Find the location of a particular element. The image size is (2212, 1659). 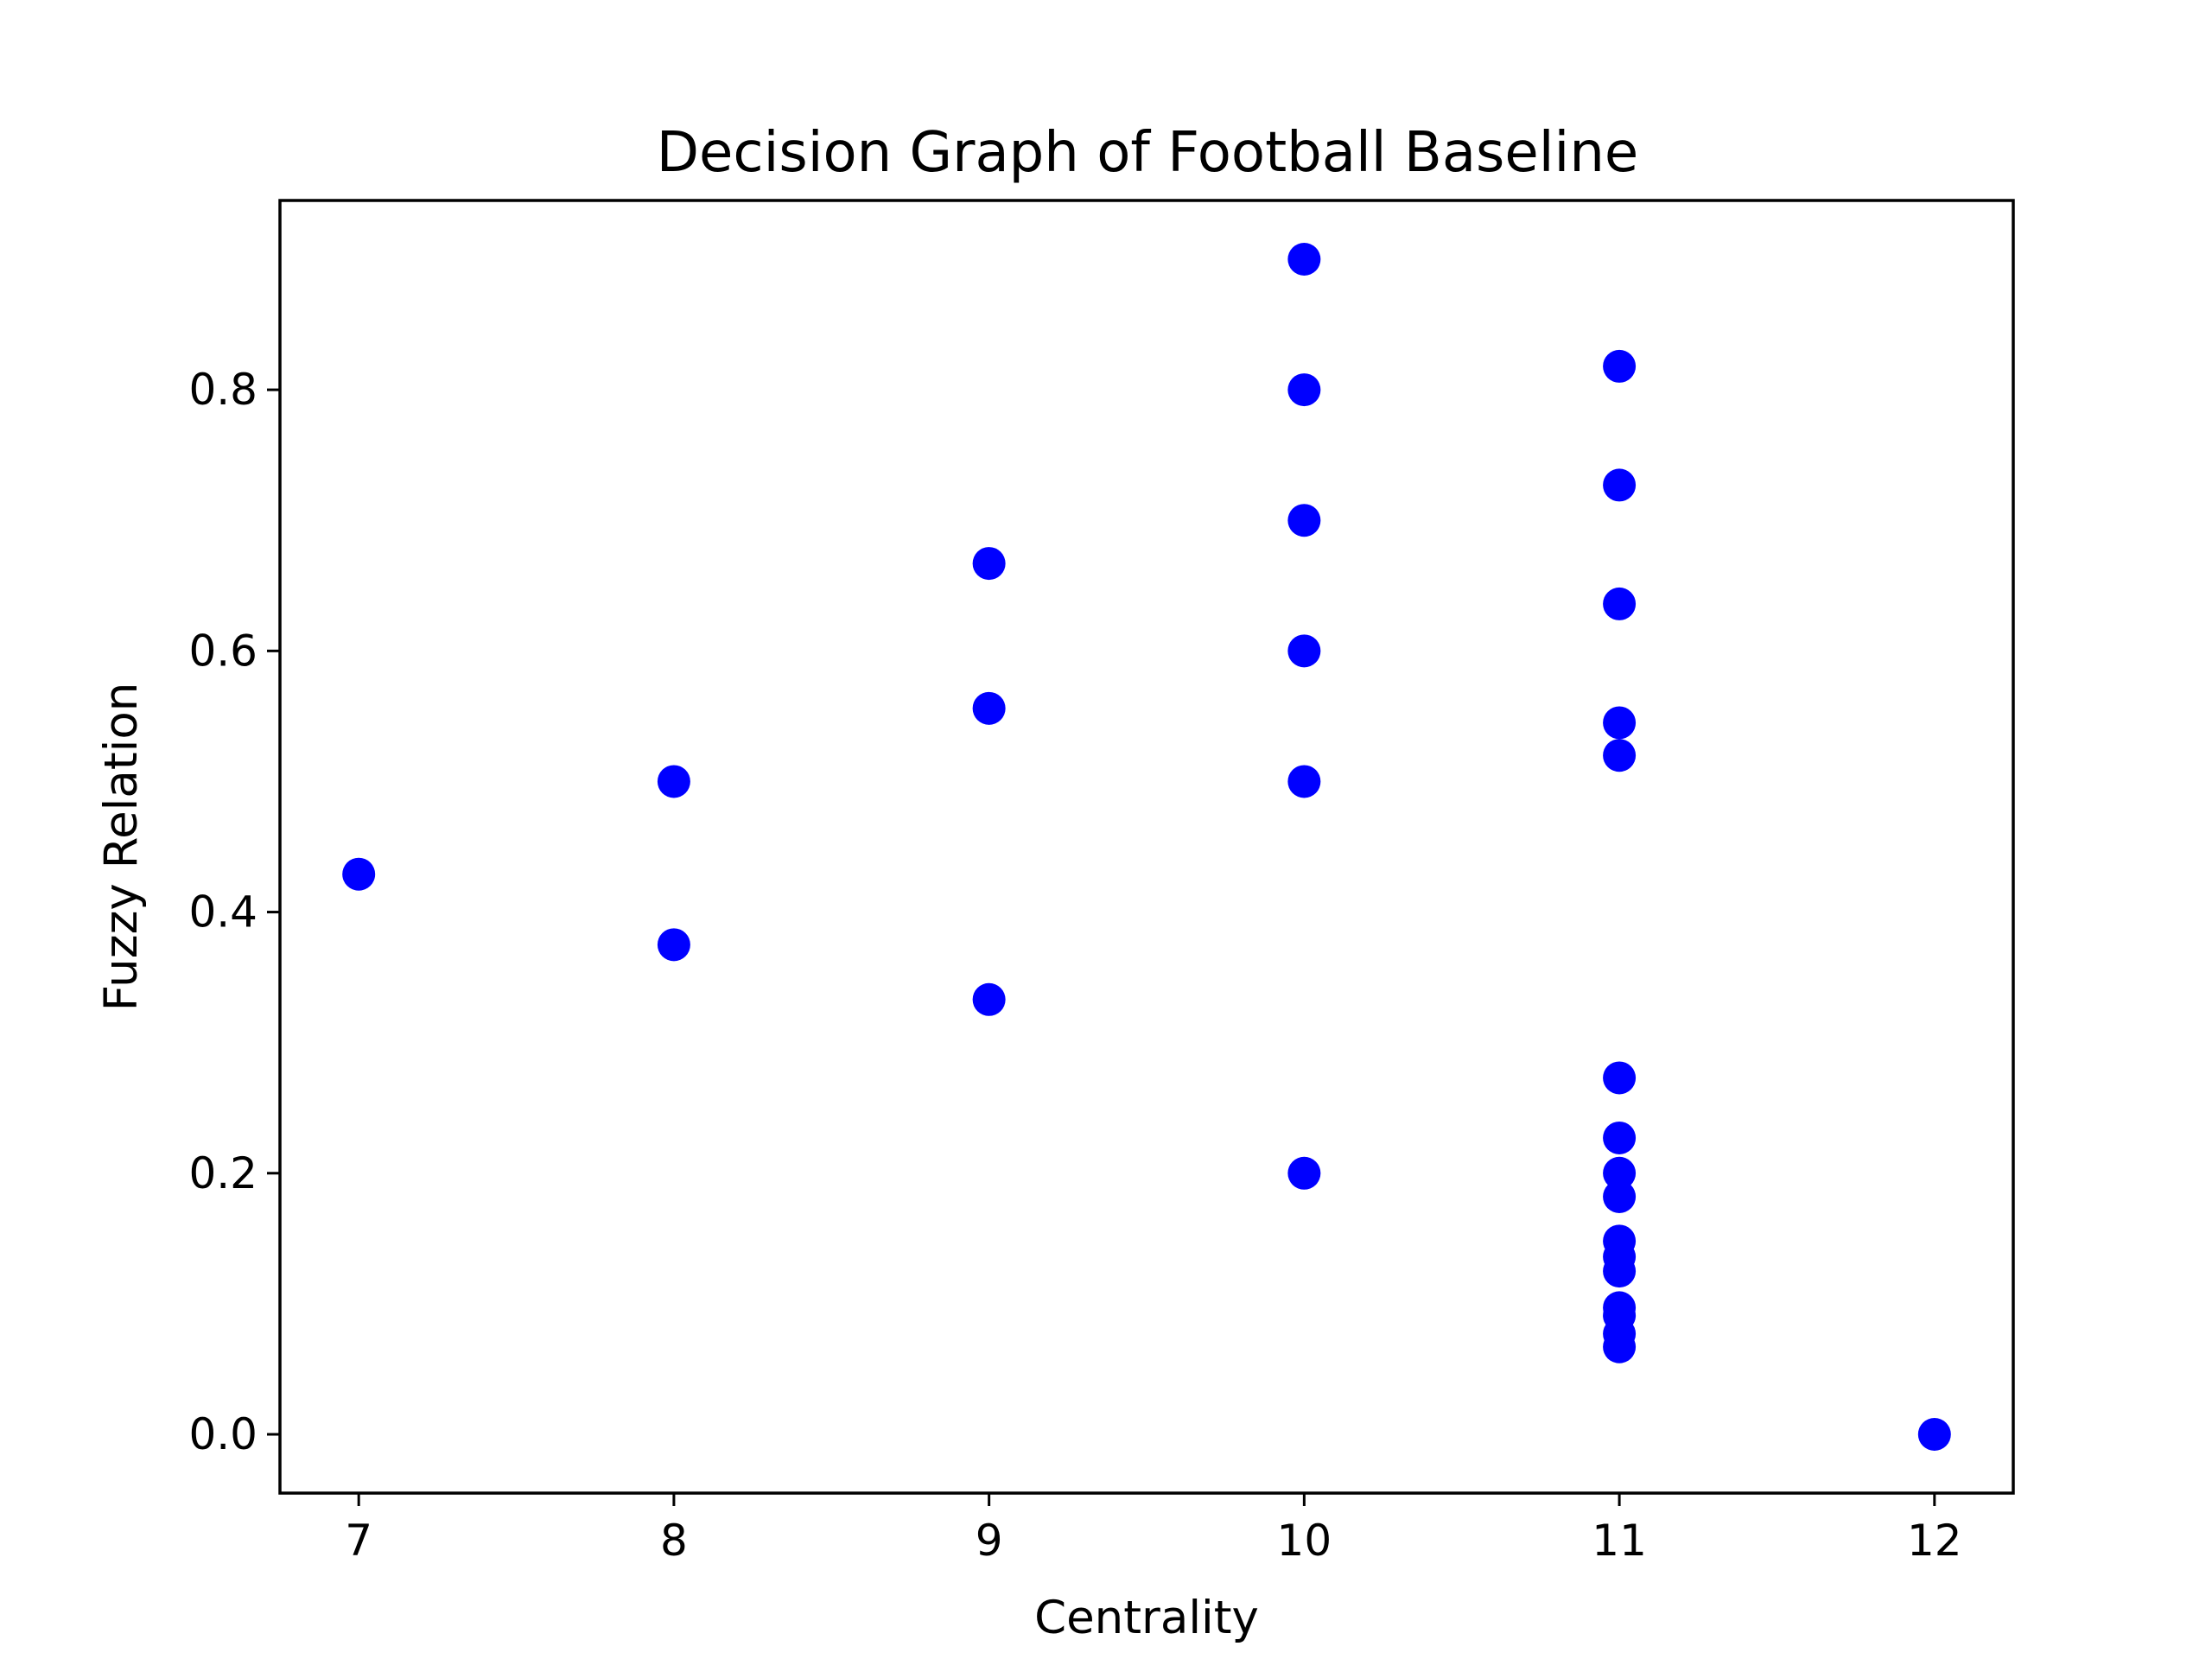

x-axis-label: Centrality is located at coordinates (1146, 1618).